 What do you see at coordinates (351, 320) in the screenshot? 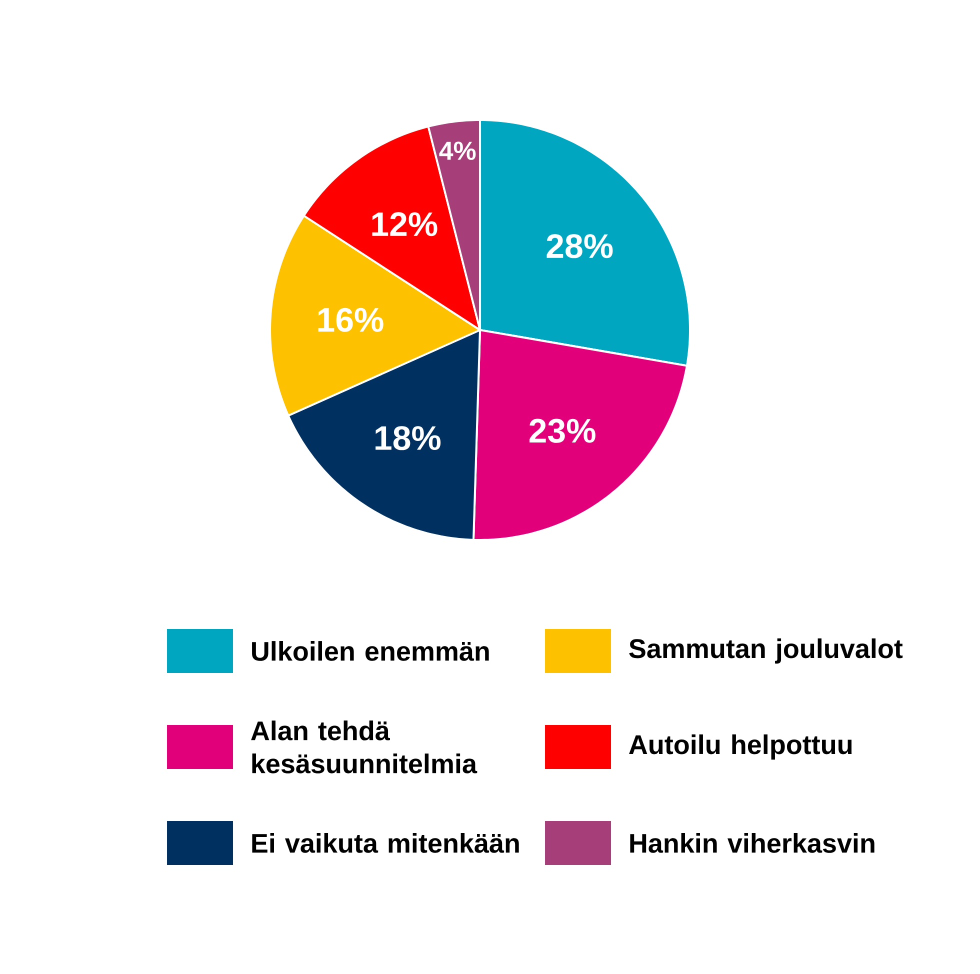
I see `data-label: 16%` at bounding box center [351, 320].